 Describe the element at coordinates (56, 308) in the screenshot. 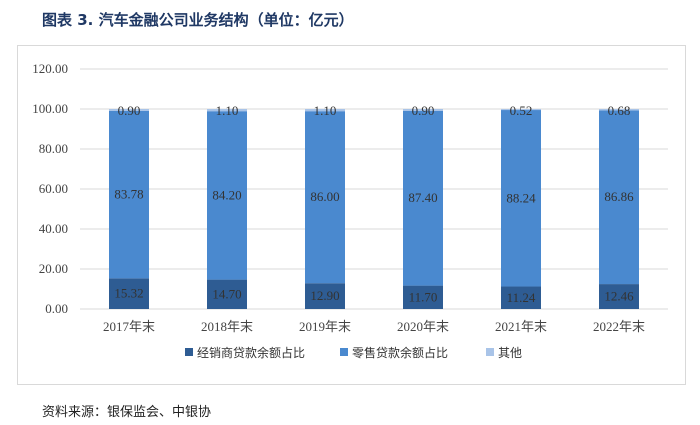

I see `y-tick-label: 0.00` at that location.